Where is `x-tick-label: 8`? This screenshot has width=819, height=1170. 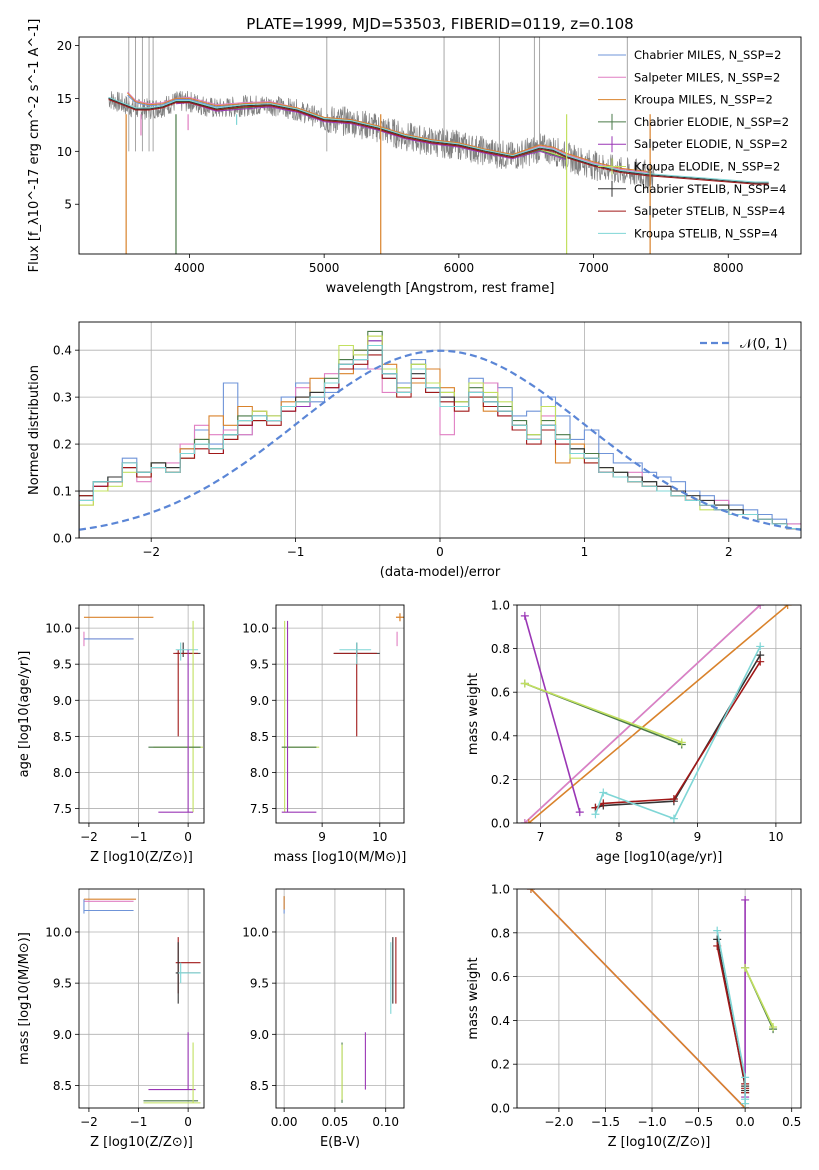 x-tick-label: 8 is located at coordinates (619, 837).